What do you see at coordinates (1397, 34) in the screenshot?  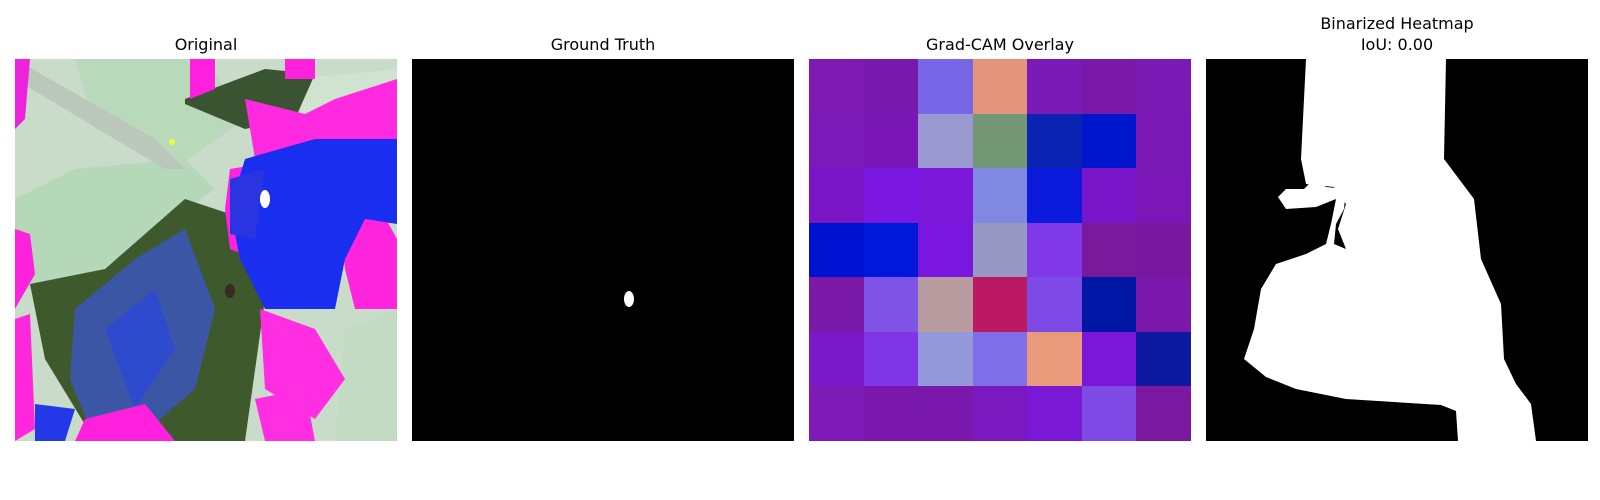 I see `binarized-title: Binarized Heatmap IoU: 0.00` at bounding box center [1397, 34].